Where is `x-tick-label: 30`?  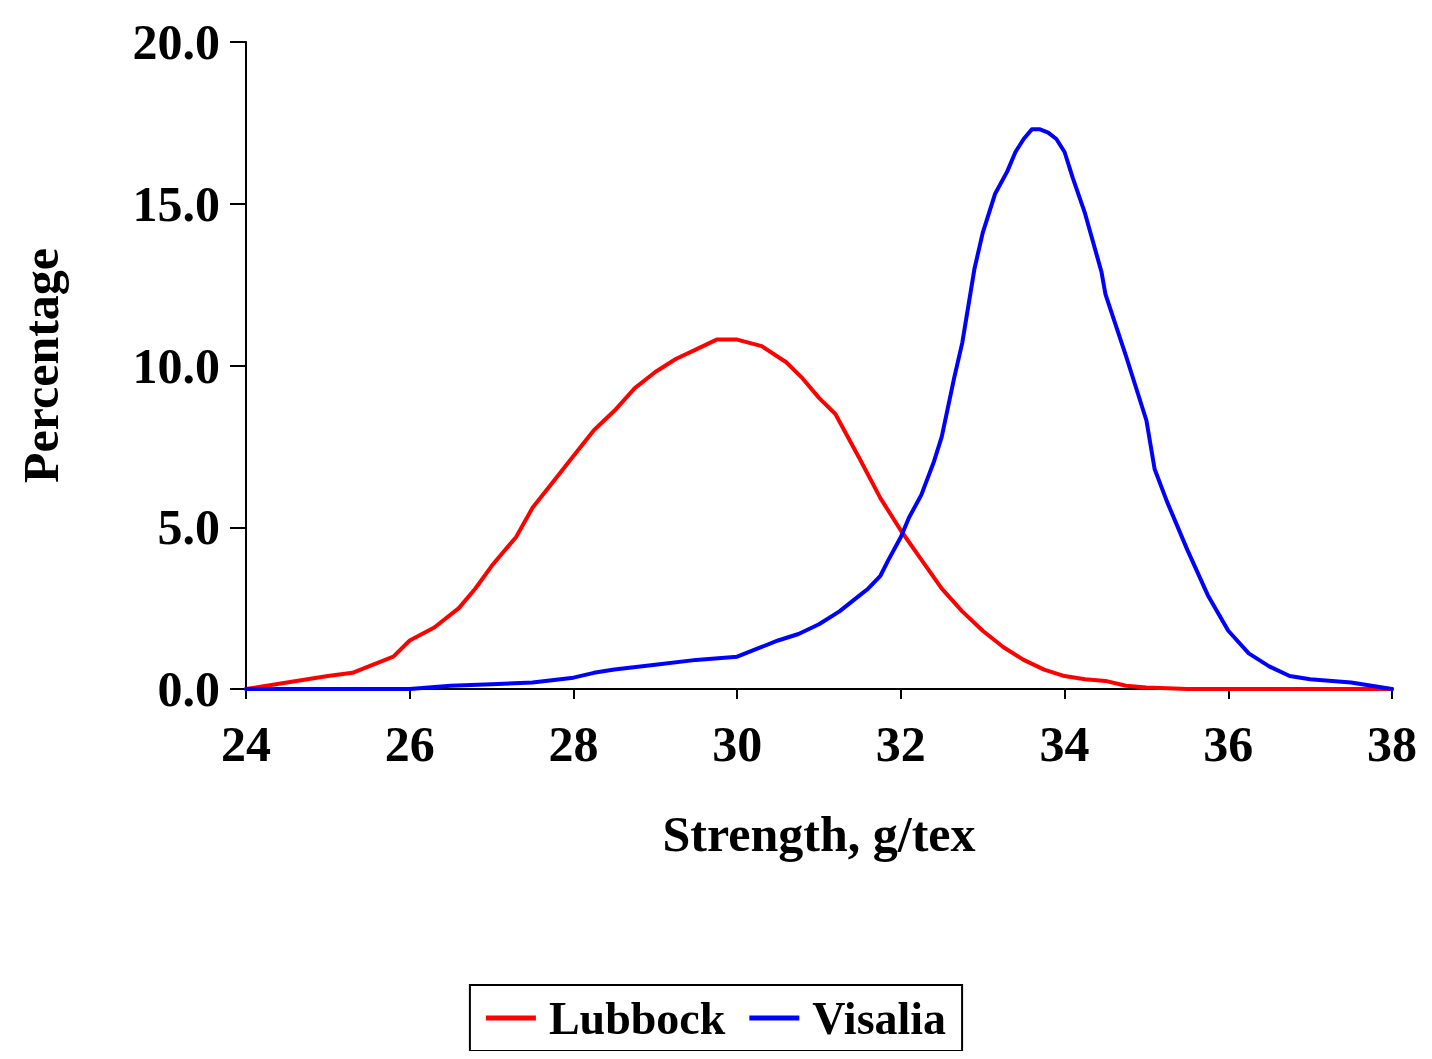 x-tick-label: 30 is located at coordinates (737, 744).